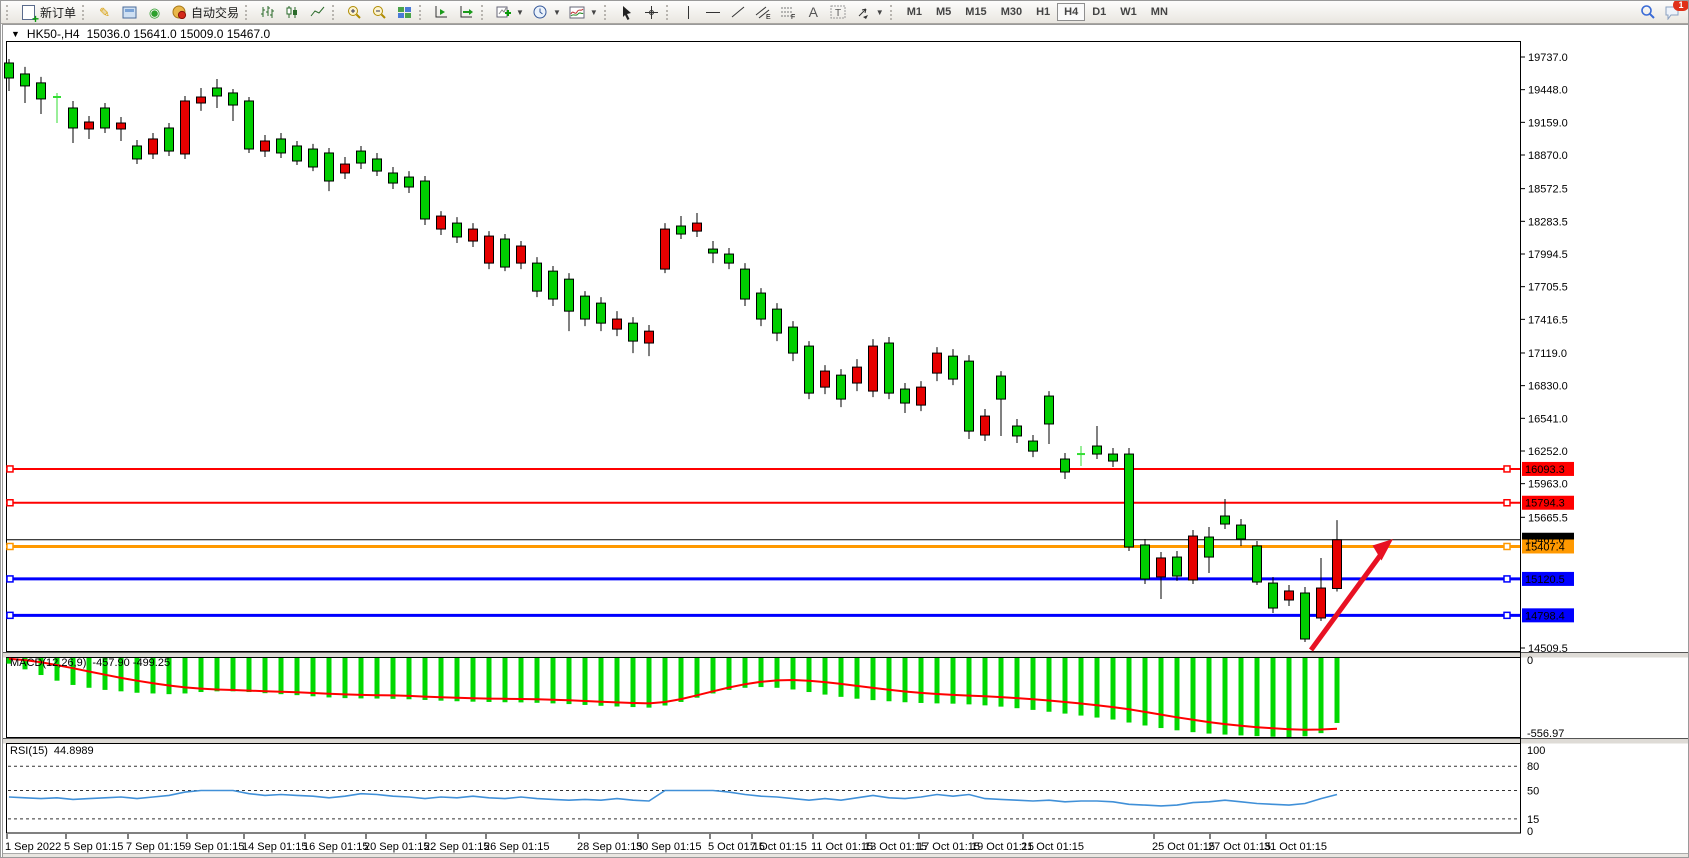 This screenshot has height=858, width=1689. What do you see at coordinates (404, 12) in the screenshot?
I see `tile-windows-button` at bounding box center [404, 12].